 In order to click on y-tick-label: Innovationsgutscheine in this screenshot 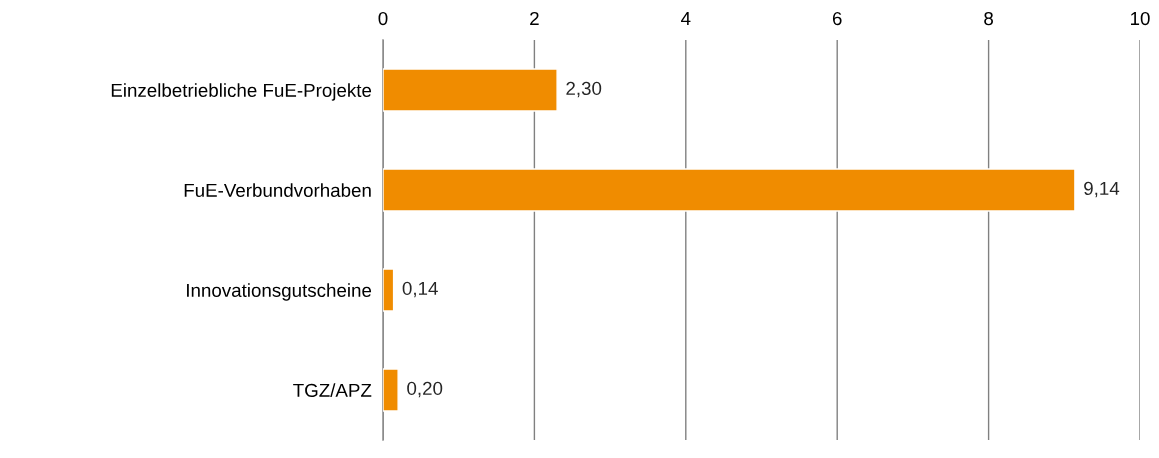, I will do `click(279, 292)`.